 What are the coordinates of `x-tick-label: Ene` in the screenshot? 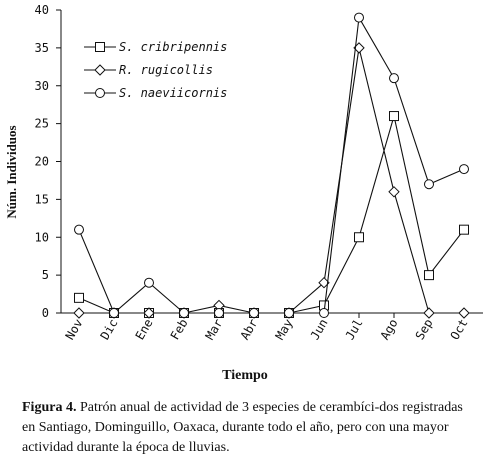 It's located at (144, 330).